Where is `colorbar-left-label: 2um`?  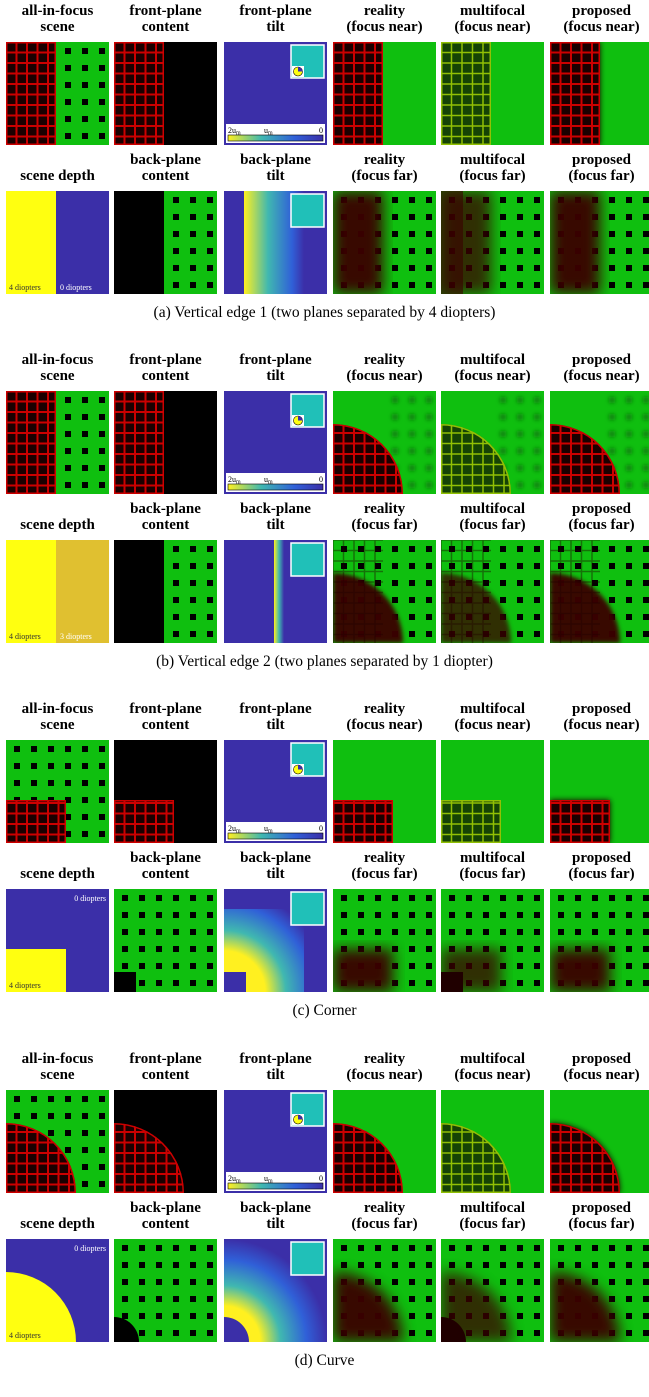
colorbar-left-label: 2um is located at coordinates (234, 480).